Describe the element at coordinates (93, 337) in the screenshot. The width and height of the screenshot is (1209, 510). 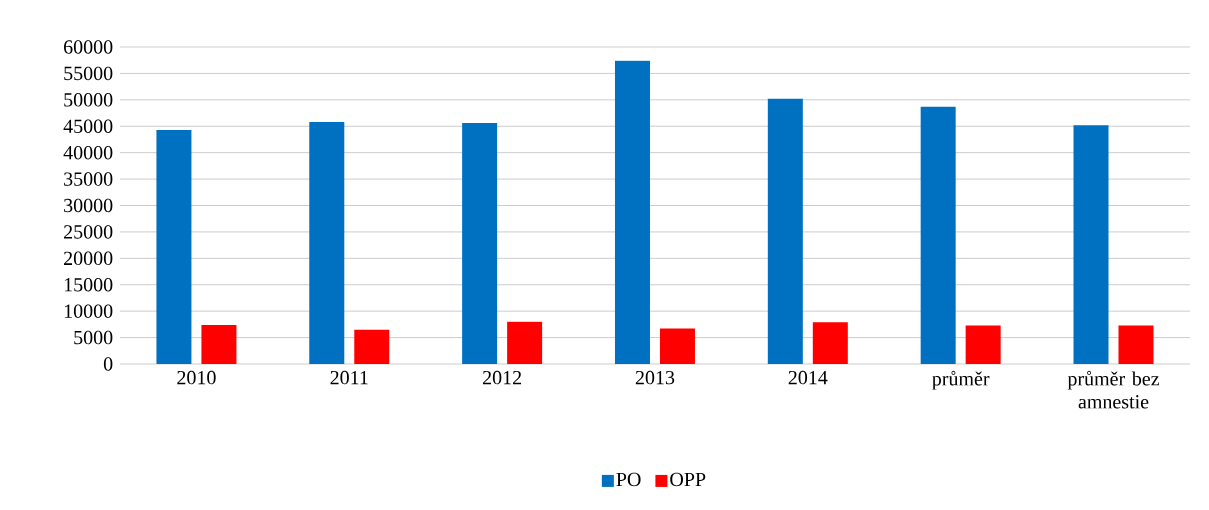
I see `y-tick-label: 5000` at that location.